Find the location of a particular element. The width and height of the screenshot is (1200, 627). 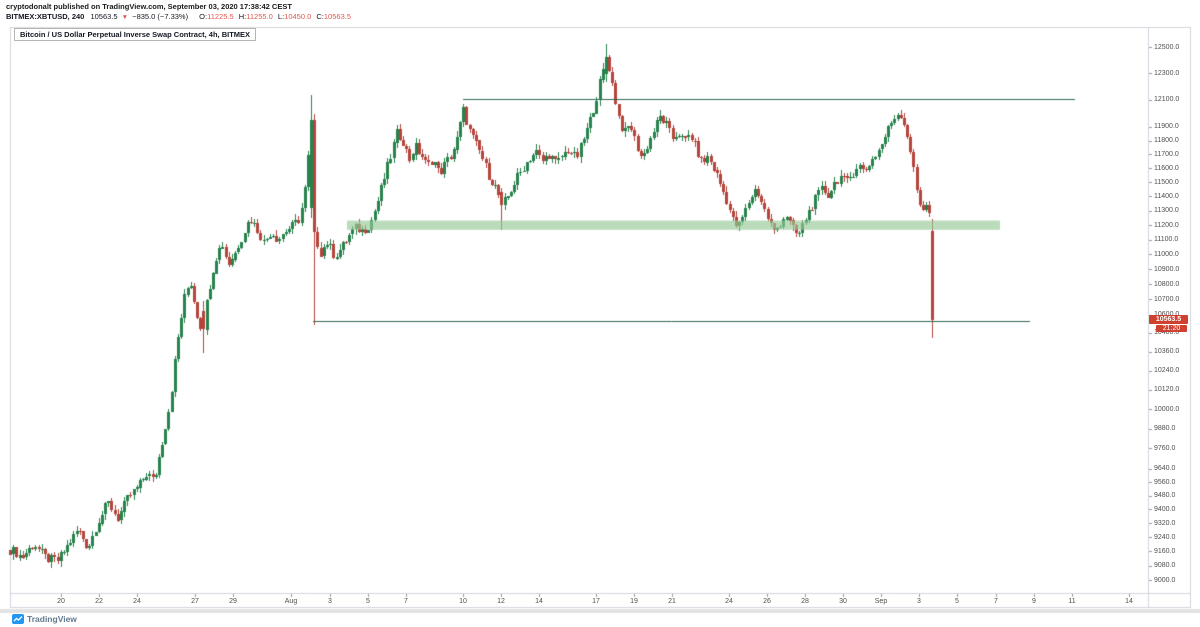

tradingview-logo-icon is located at coordinates (18, 619).